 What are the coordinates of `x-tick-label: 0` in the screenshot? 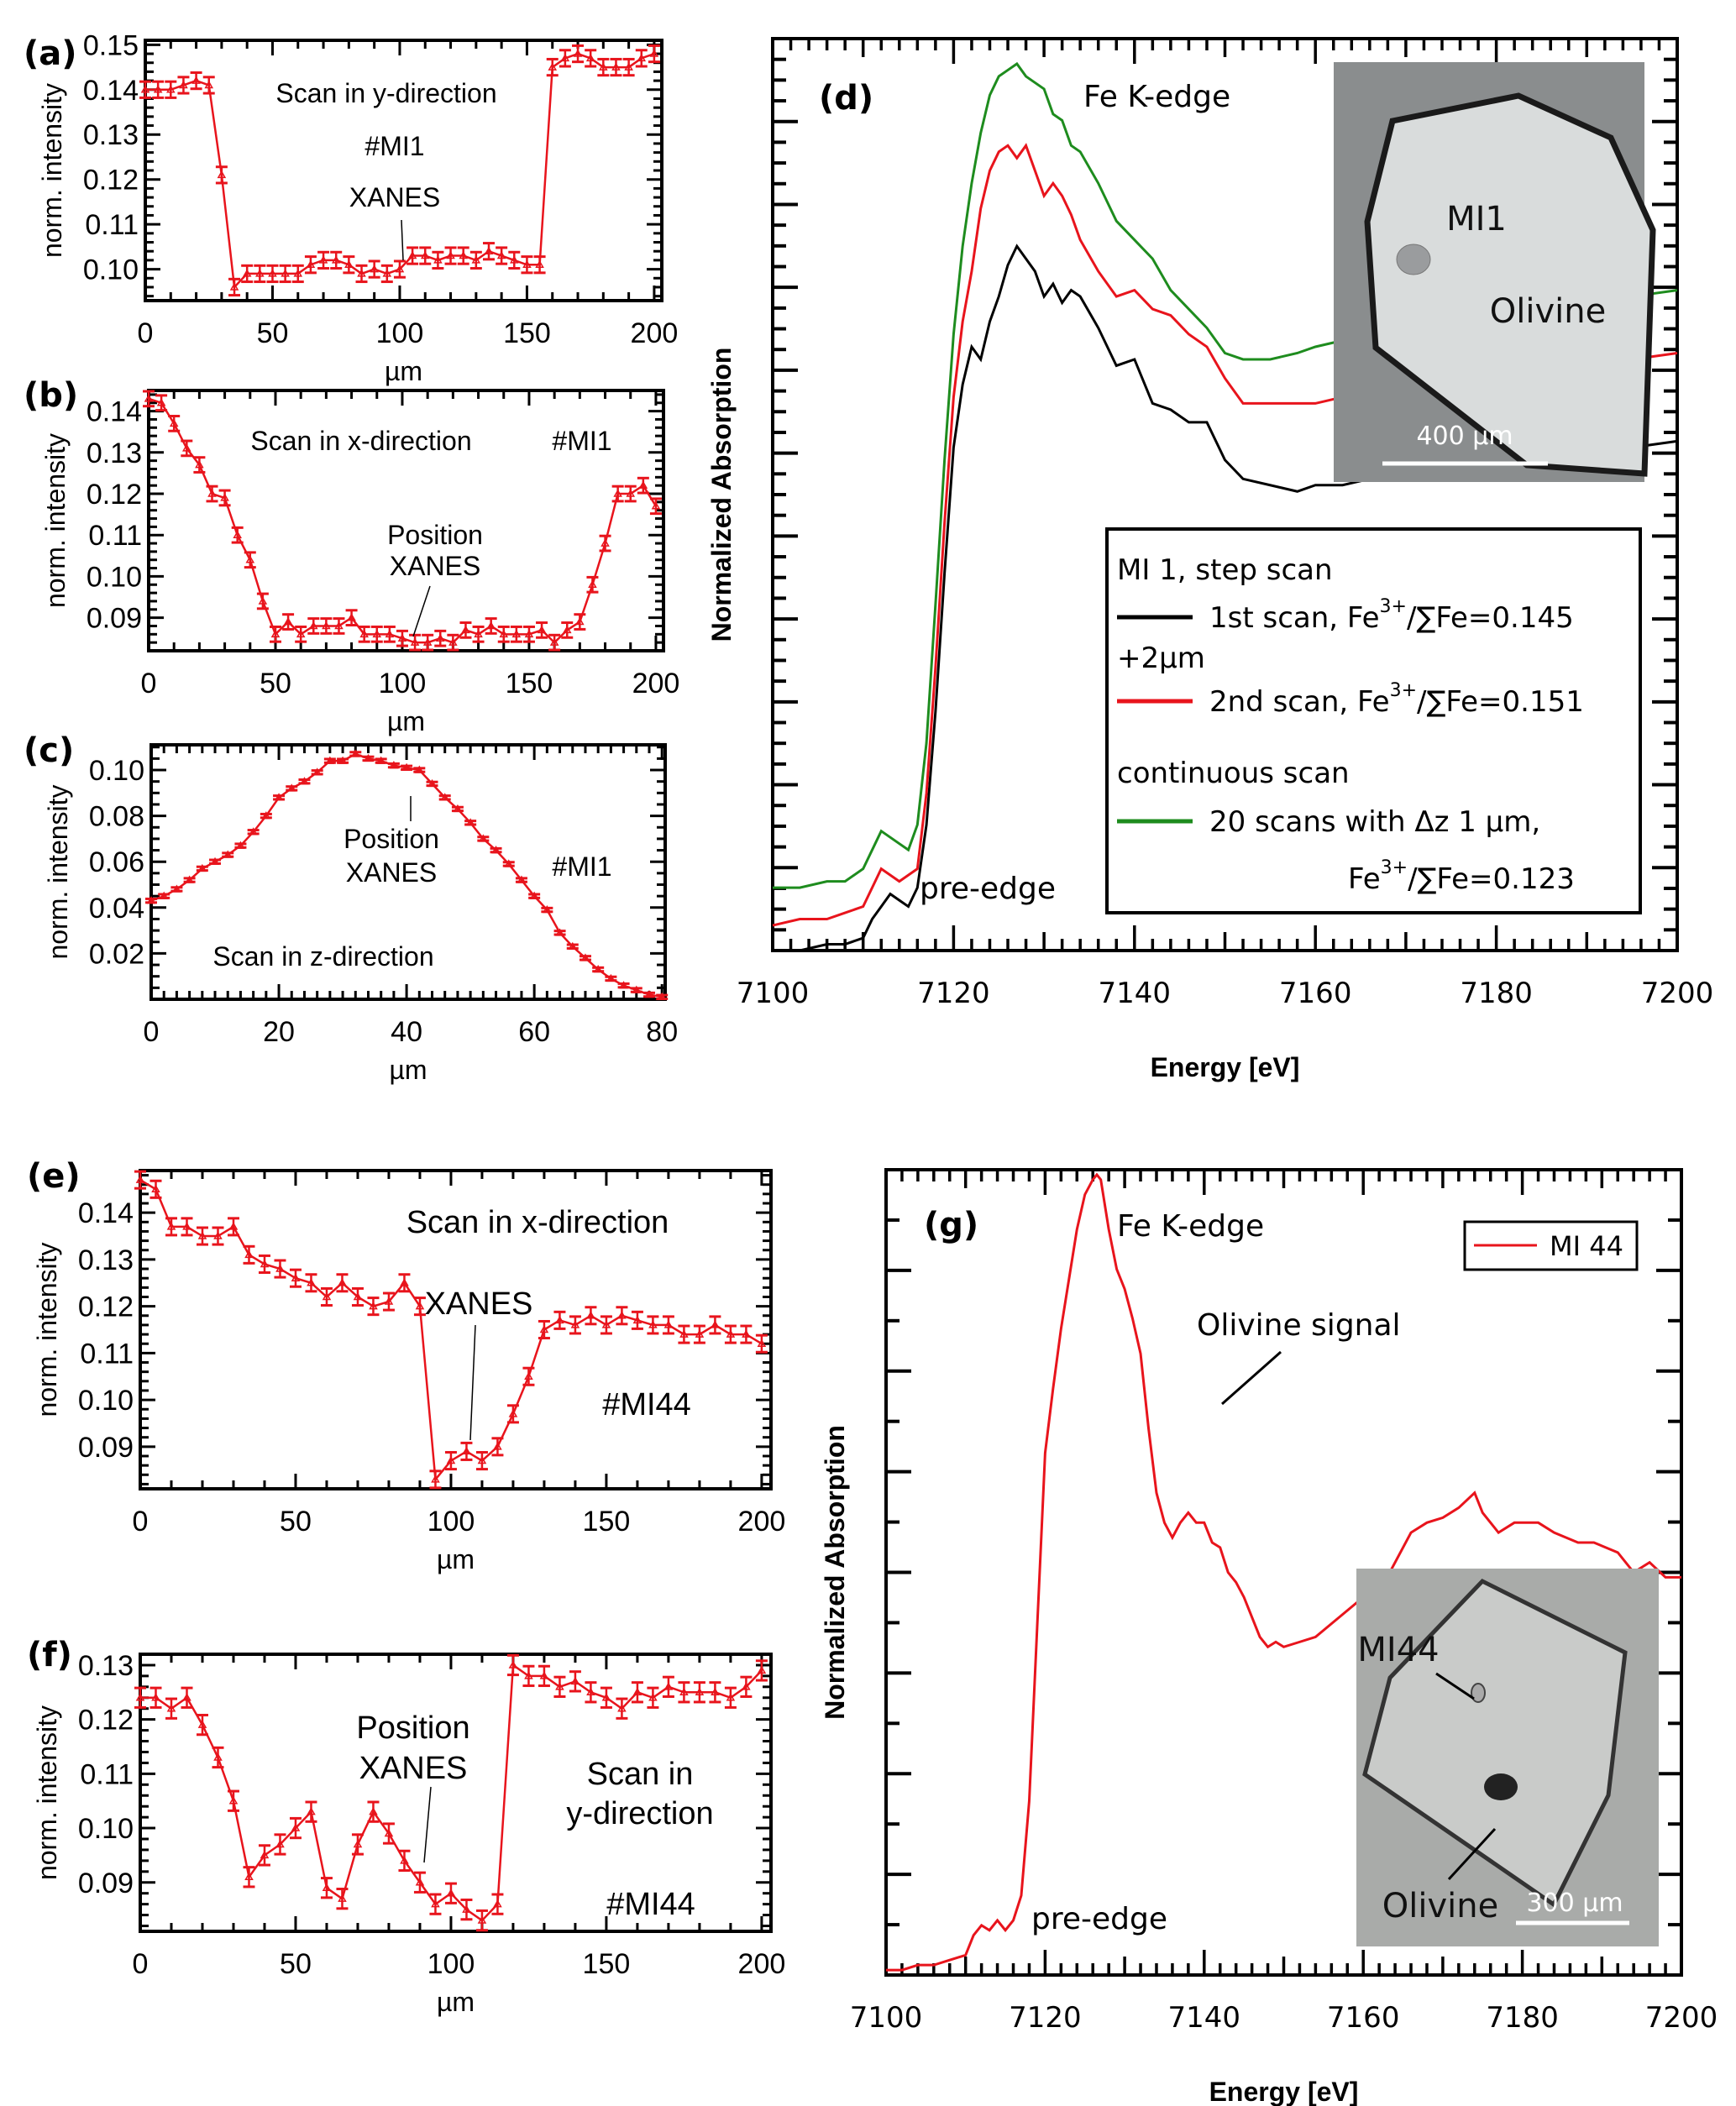 It's located at (149, 683).